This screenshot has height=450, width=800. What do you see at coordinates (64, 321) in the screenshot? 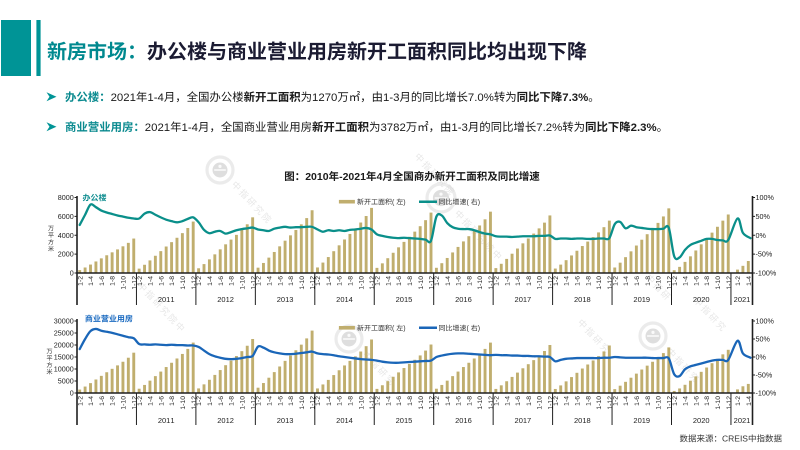
I see `svg-text: 30000` at bounding box center [64, 321].